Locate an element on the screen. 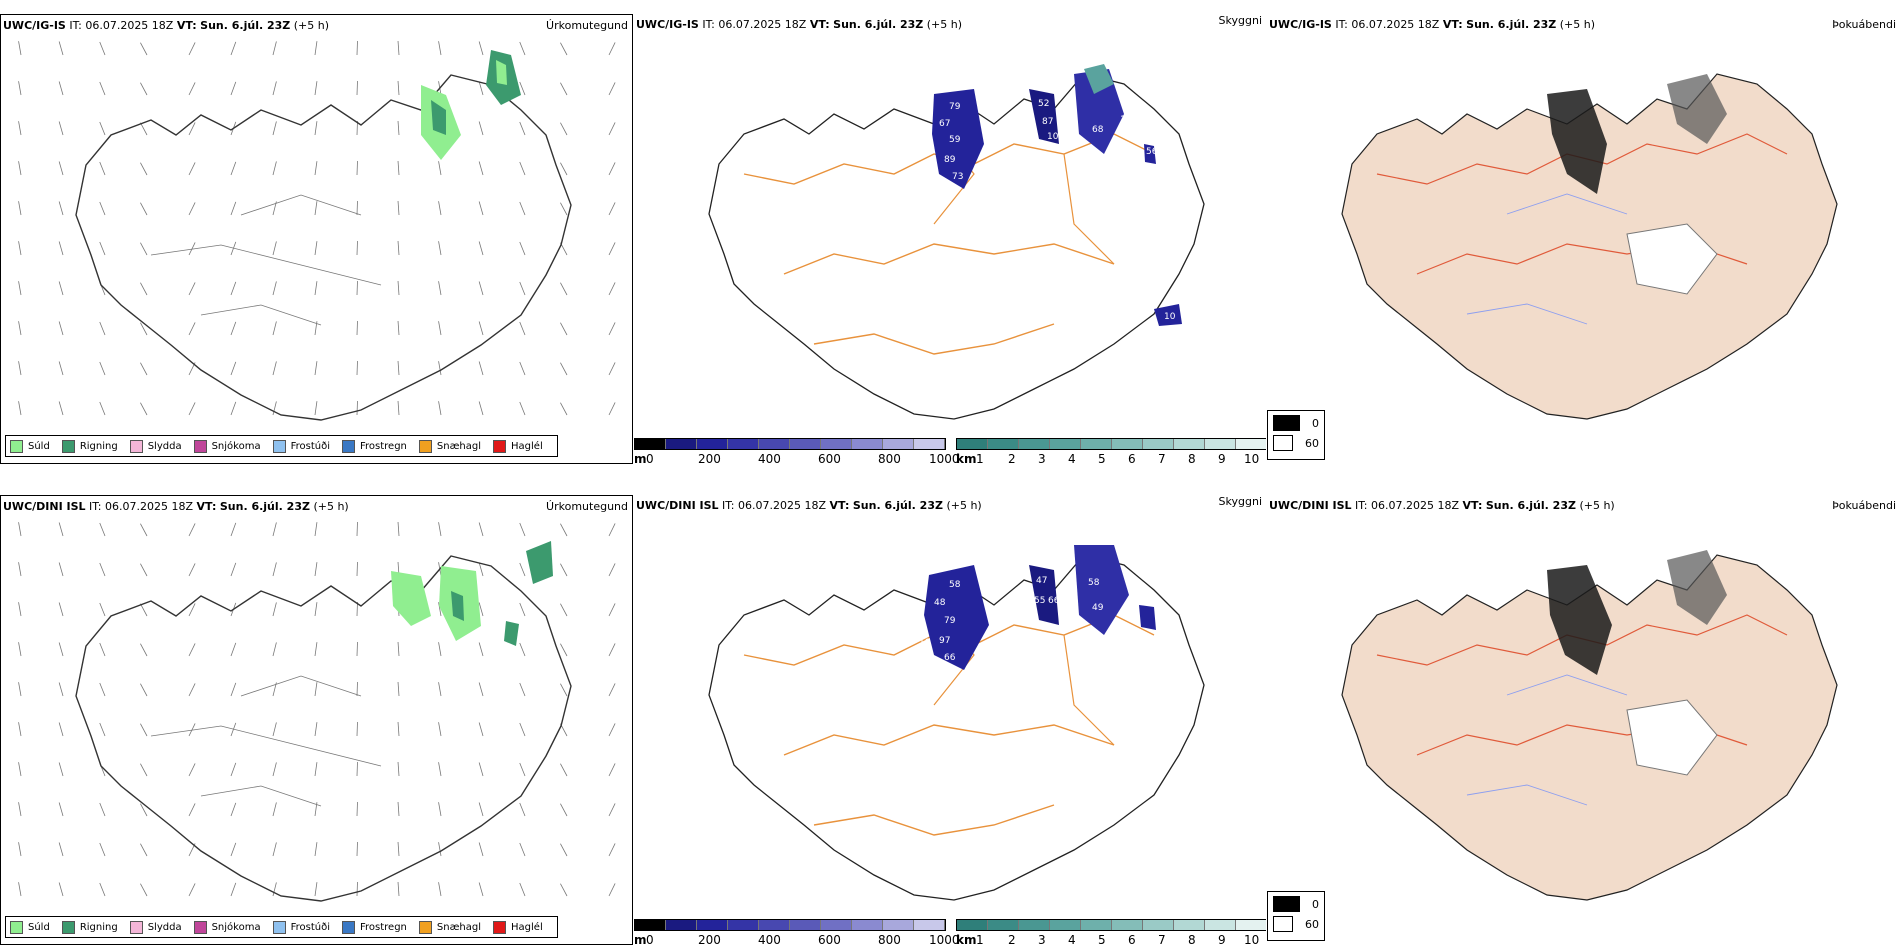 This screenshot has height=950, width=1900. svg-text: 14 is located at coordinates (1126, 120).